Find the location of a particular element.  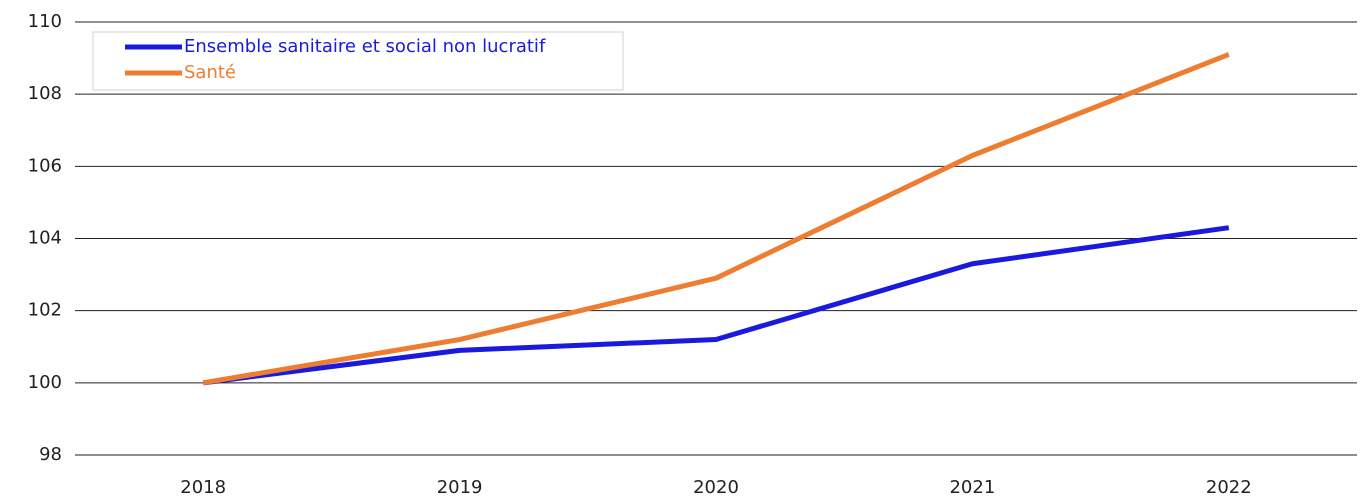

y-tick-label: 100 is located at coordinates (45, 382).